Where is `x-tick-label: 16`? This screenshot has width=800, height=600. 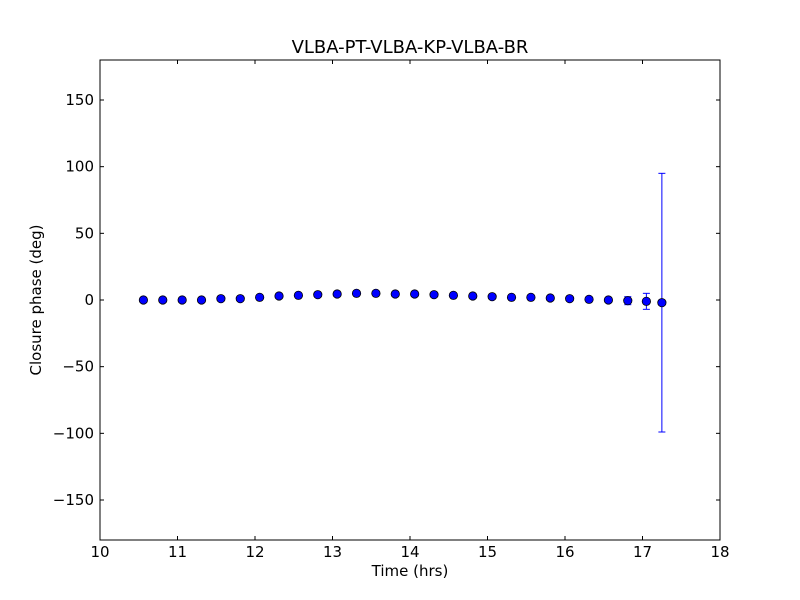
x-tick-label: 16 is located at coordinates (564, 552).